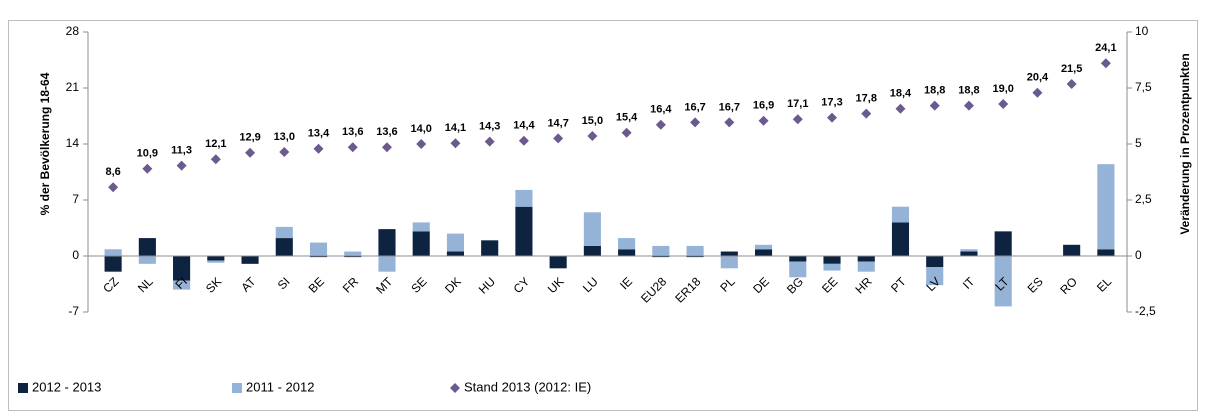  What do you see at coordinates (592, 121) in the screenshot?
I see `data-label: 15,0` at bounding box center [592, 121].